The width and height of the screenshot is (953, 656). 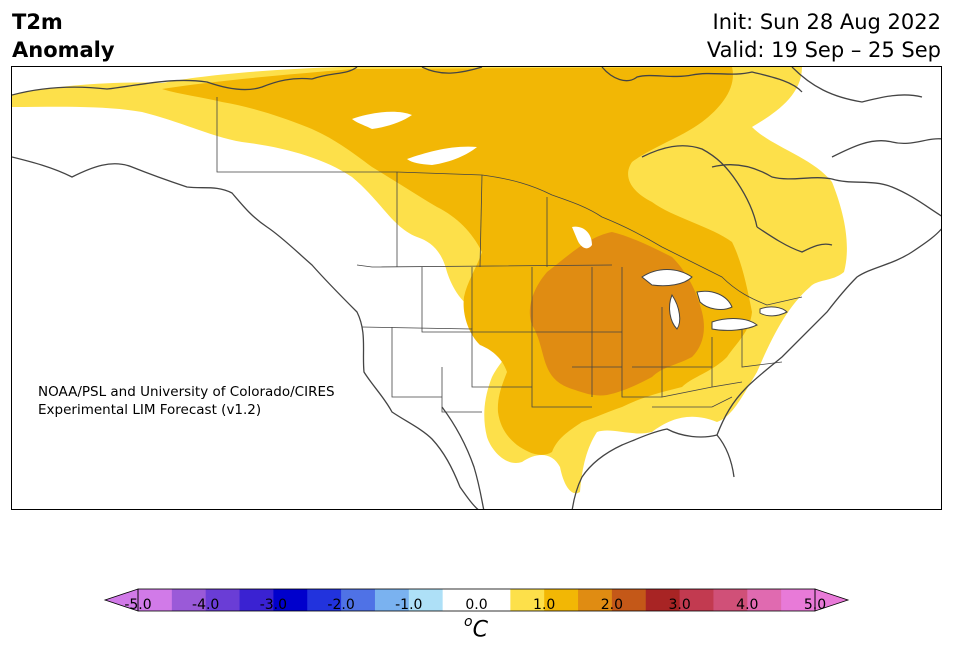 I want to click on colorbar-tick-label: -4.0, so click(x=206, y=605).